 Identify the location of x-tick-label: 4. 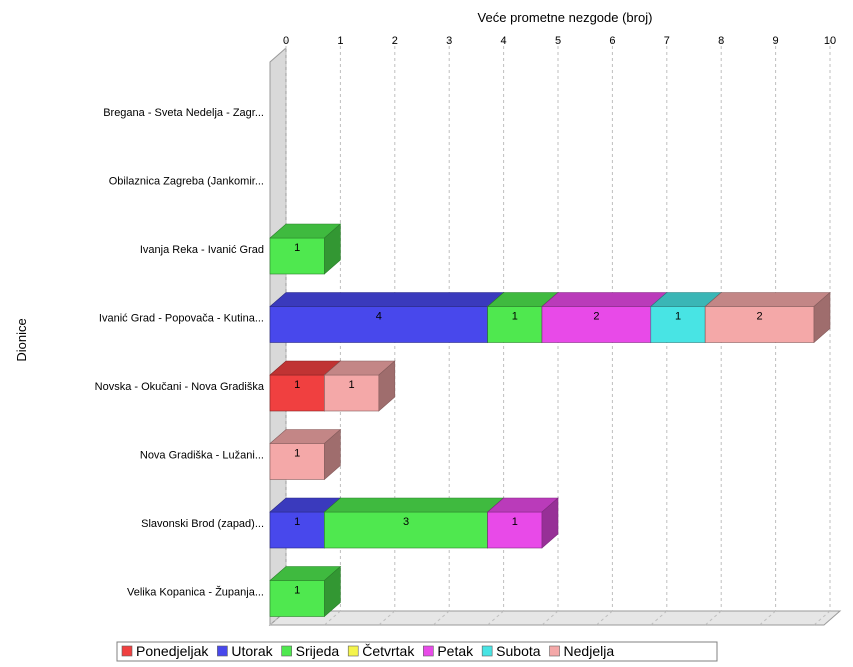
(504, 41).